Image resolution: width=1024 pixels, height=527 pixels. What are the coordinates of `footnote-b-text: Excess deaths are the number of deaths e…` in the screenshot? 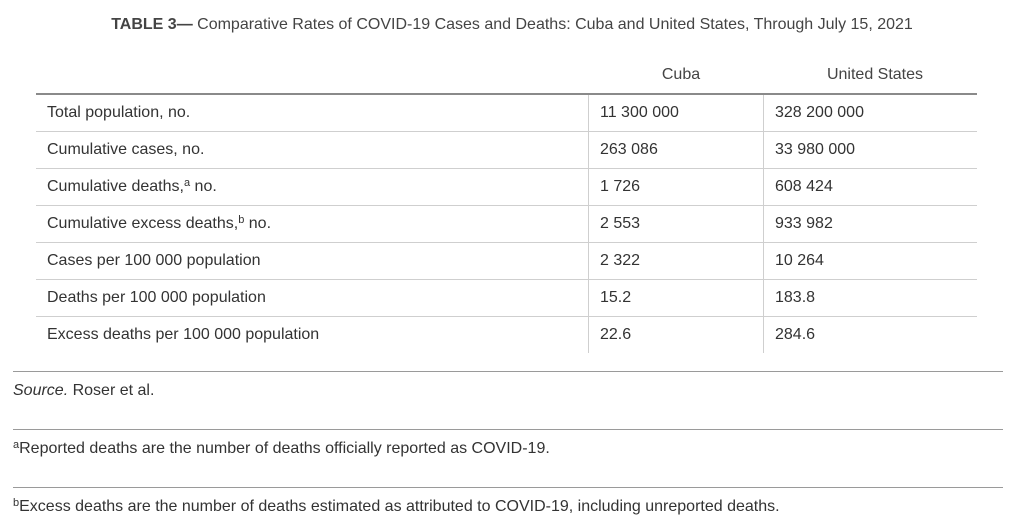 It's located at (399, 506).